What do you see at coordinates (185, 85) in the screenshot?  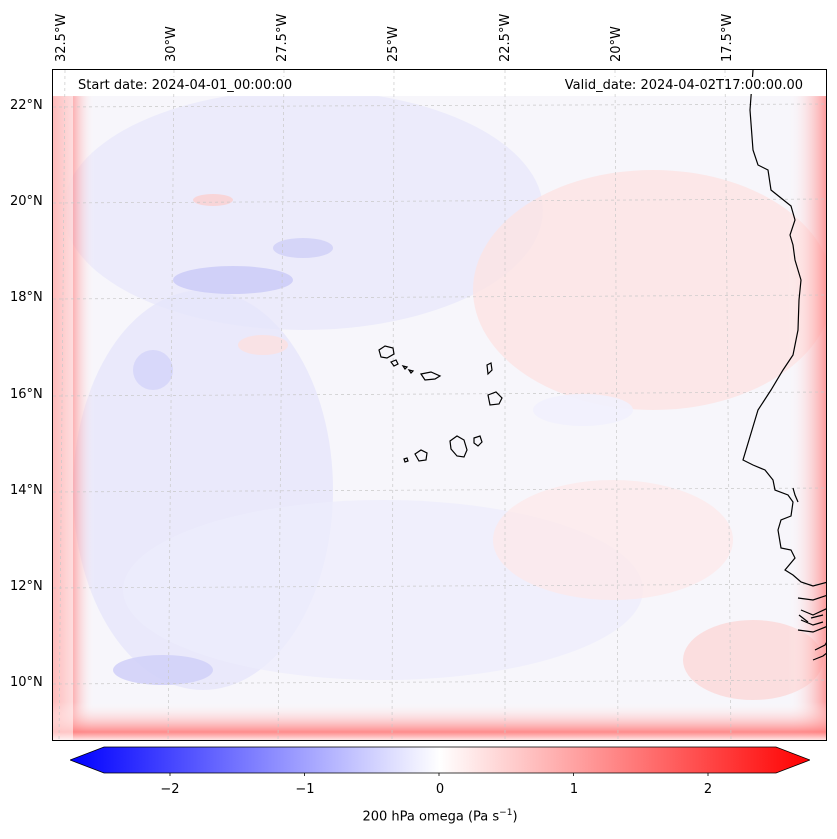 I see `start-date-label: Start date: 2024-04-01_00:00:00` at bounding box center [185, 85].